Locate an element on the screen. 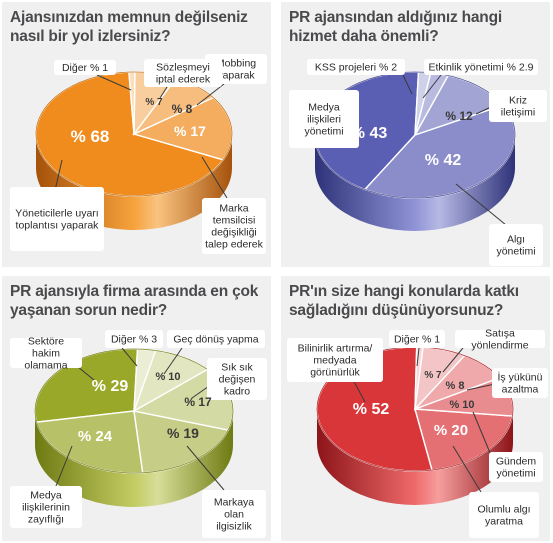 This screenshot has width=553, height=543. slice-value: % 68 is located at coordinates (90, 136).